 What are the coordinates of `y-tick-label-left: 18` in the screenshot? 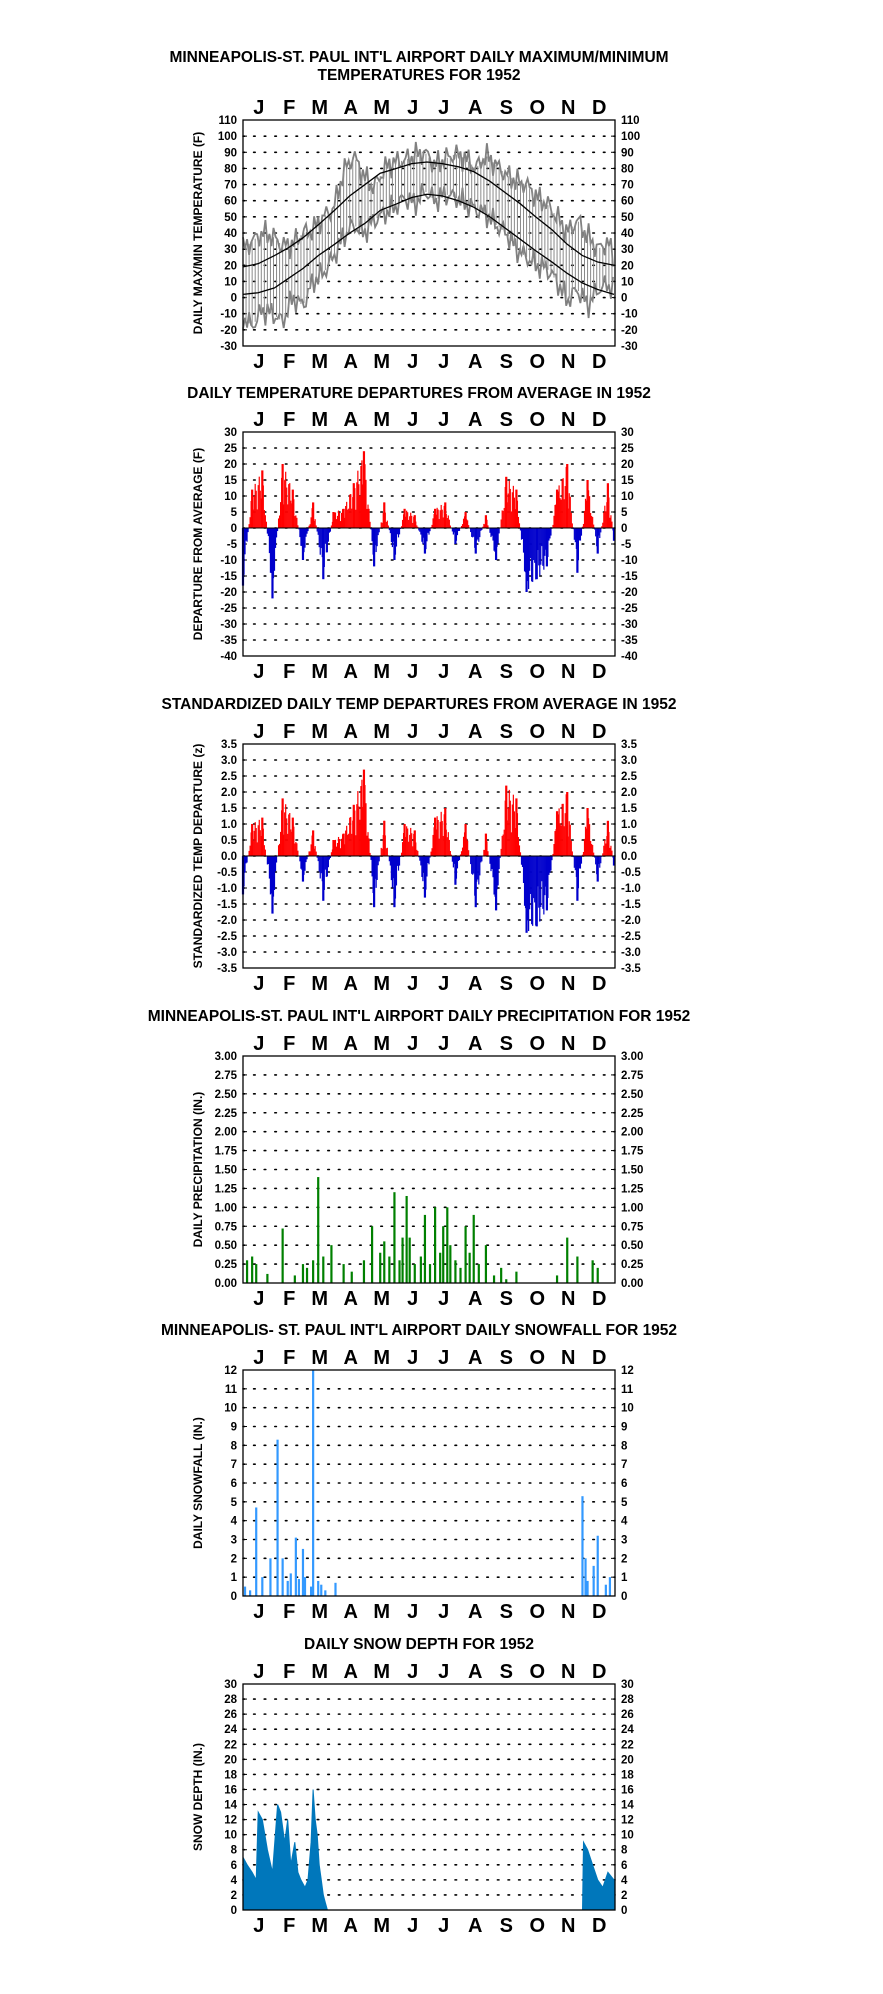 It's located at (230, 1775).